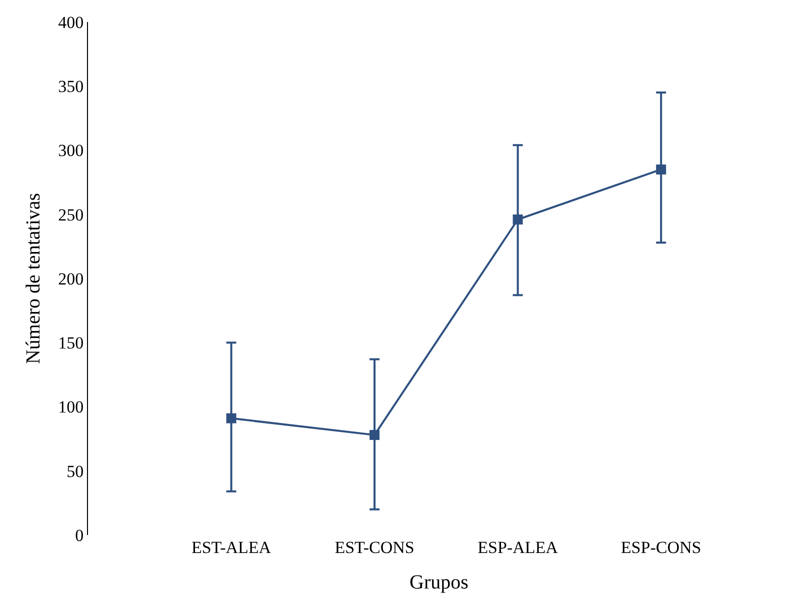 The image size is (790, 602). Describe the element at coordinates (439, 583) in the screenshot. I see `x-axis-title: Grupos` at that location.